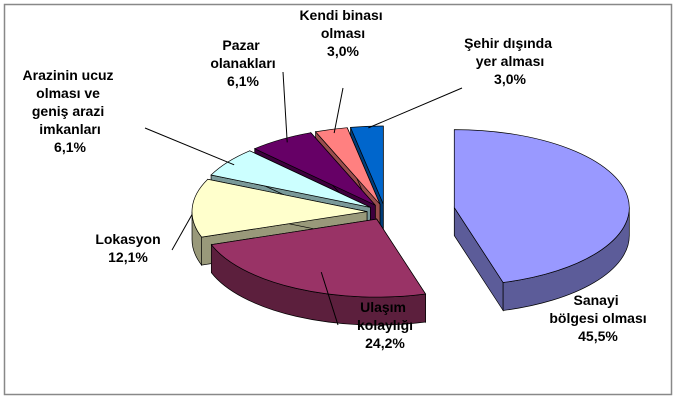  What do you see at coordinates (127, 239) in the screenshot?
I see `slice-label: Lokasyon` at bounding box center [127, 239].